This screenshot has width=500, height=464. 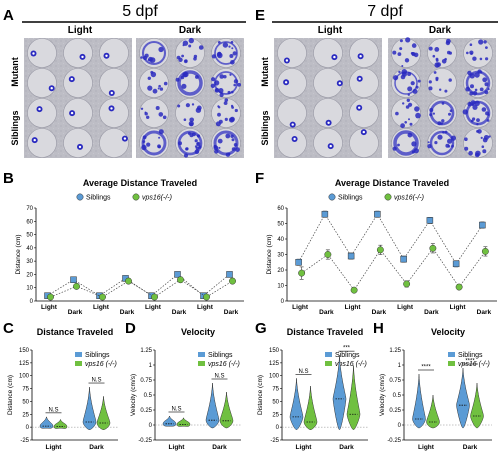 What do you see at coordinates (29, 249) in the screenshot?
I see `y-tick-label: 40` at bounding box center [29, 249].